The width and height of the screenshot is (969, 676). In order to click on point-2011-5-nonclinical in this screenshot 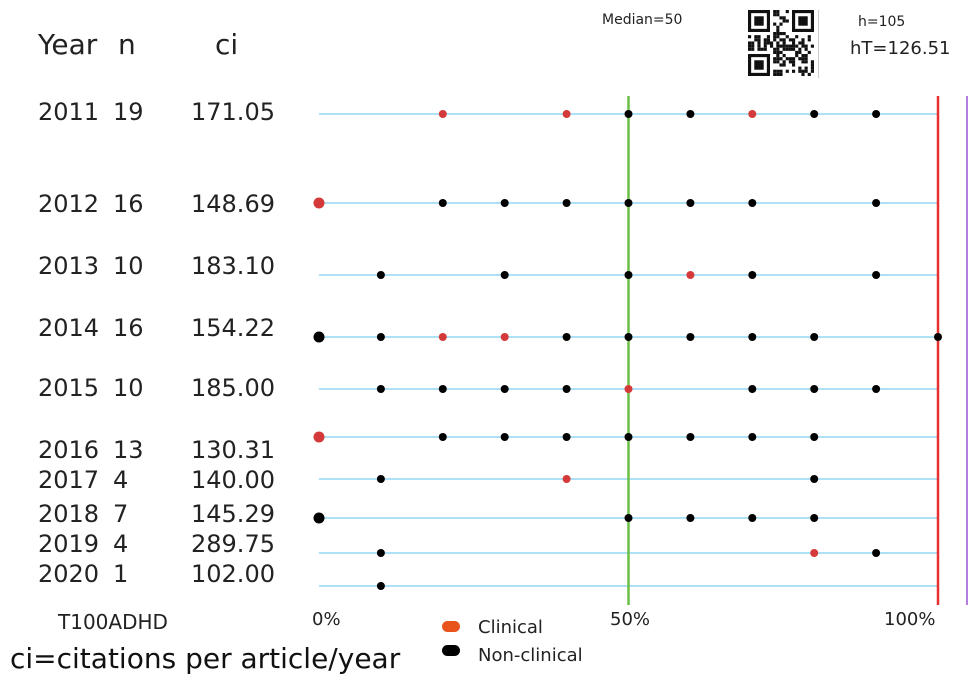, I will do `click(814, 114)`.